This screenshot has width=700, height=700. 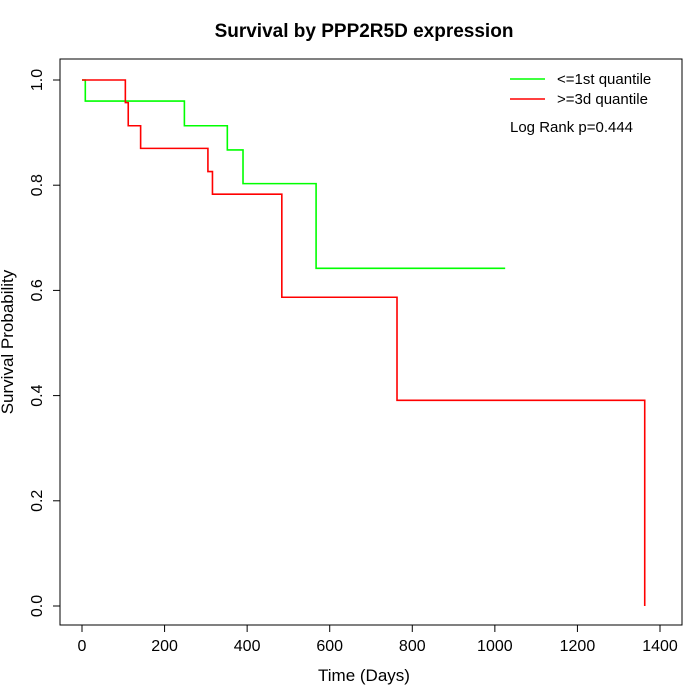 What do you see at coordinates (364, 31) in the screenshot?
I see `chart-title: Survival by PPP2R5D expression` at bounding box center [364, 31].